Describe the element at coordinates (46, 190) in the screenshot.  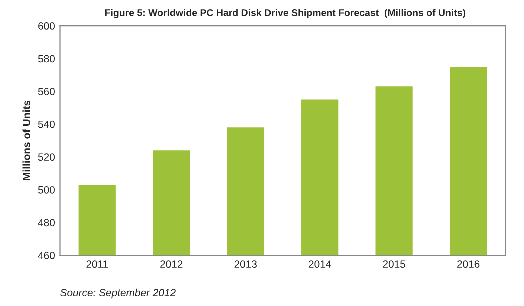
I see `y-tick-label: 500` at that location.